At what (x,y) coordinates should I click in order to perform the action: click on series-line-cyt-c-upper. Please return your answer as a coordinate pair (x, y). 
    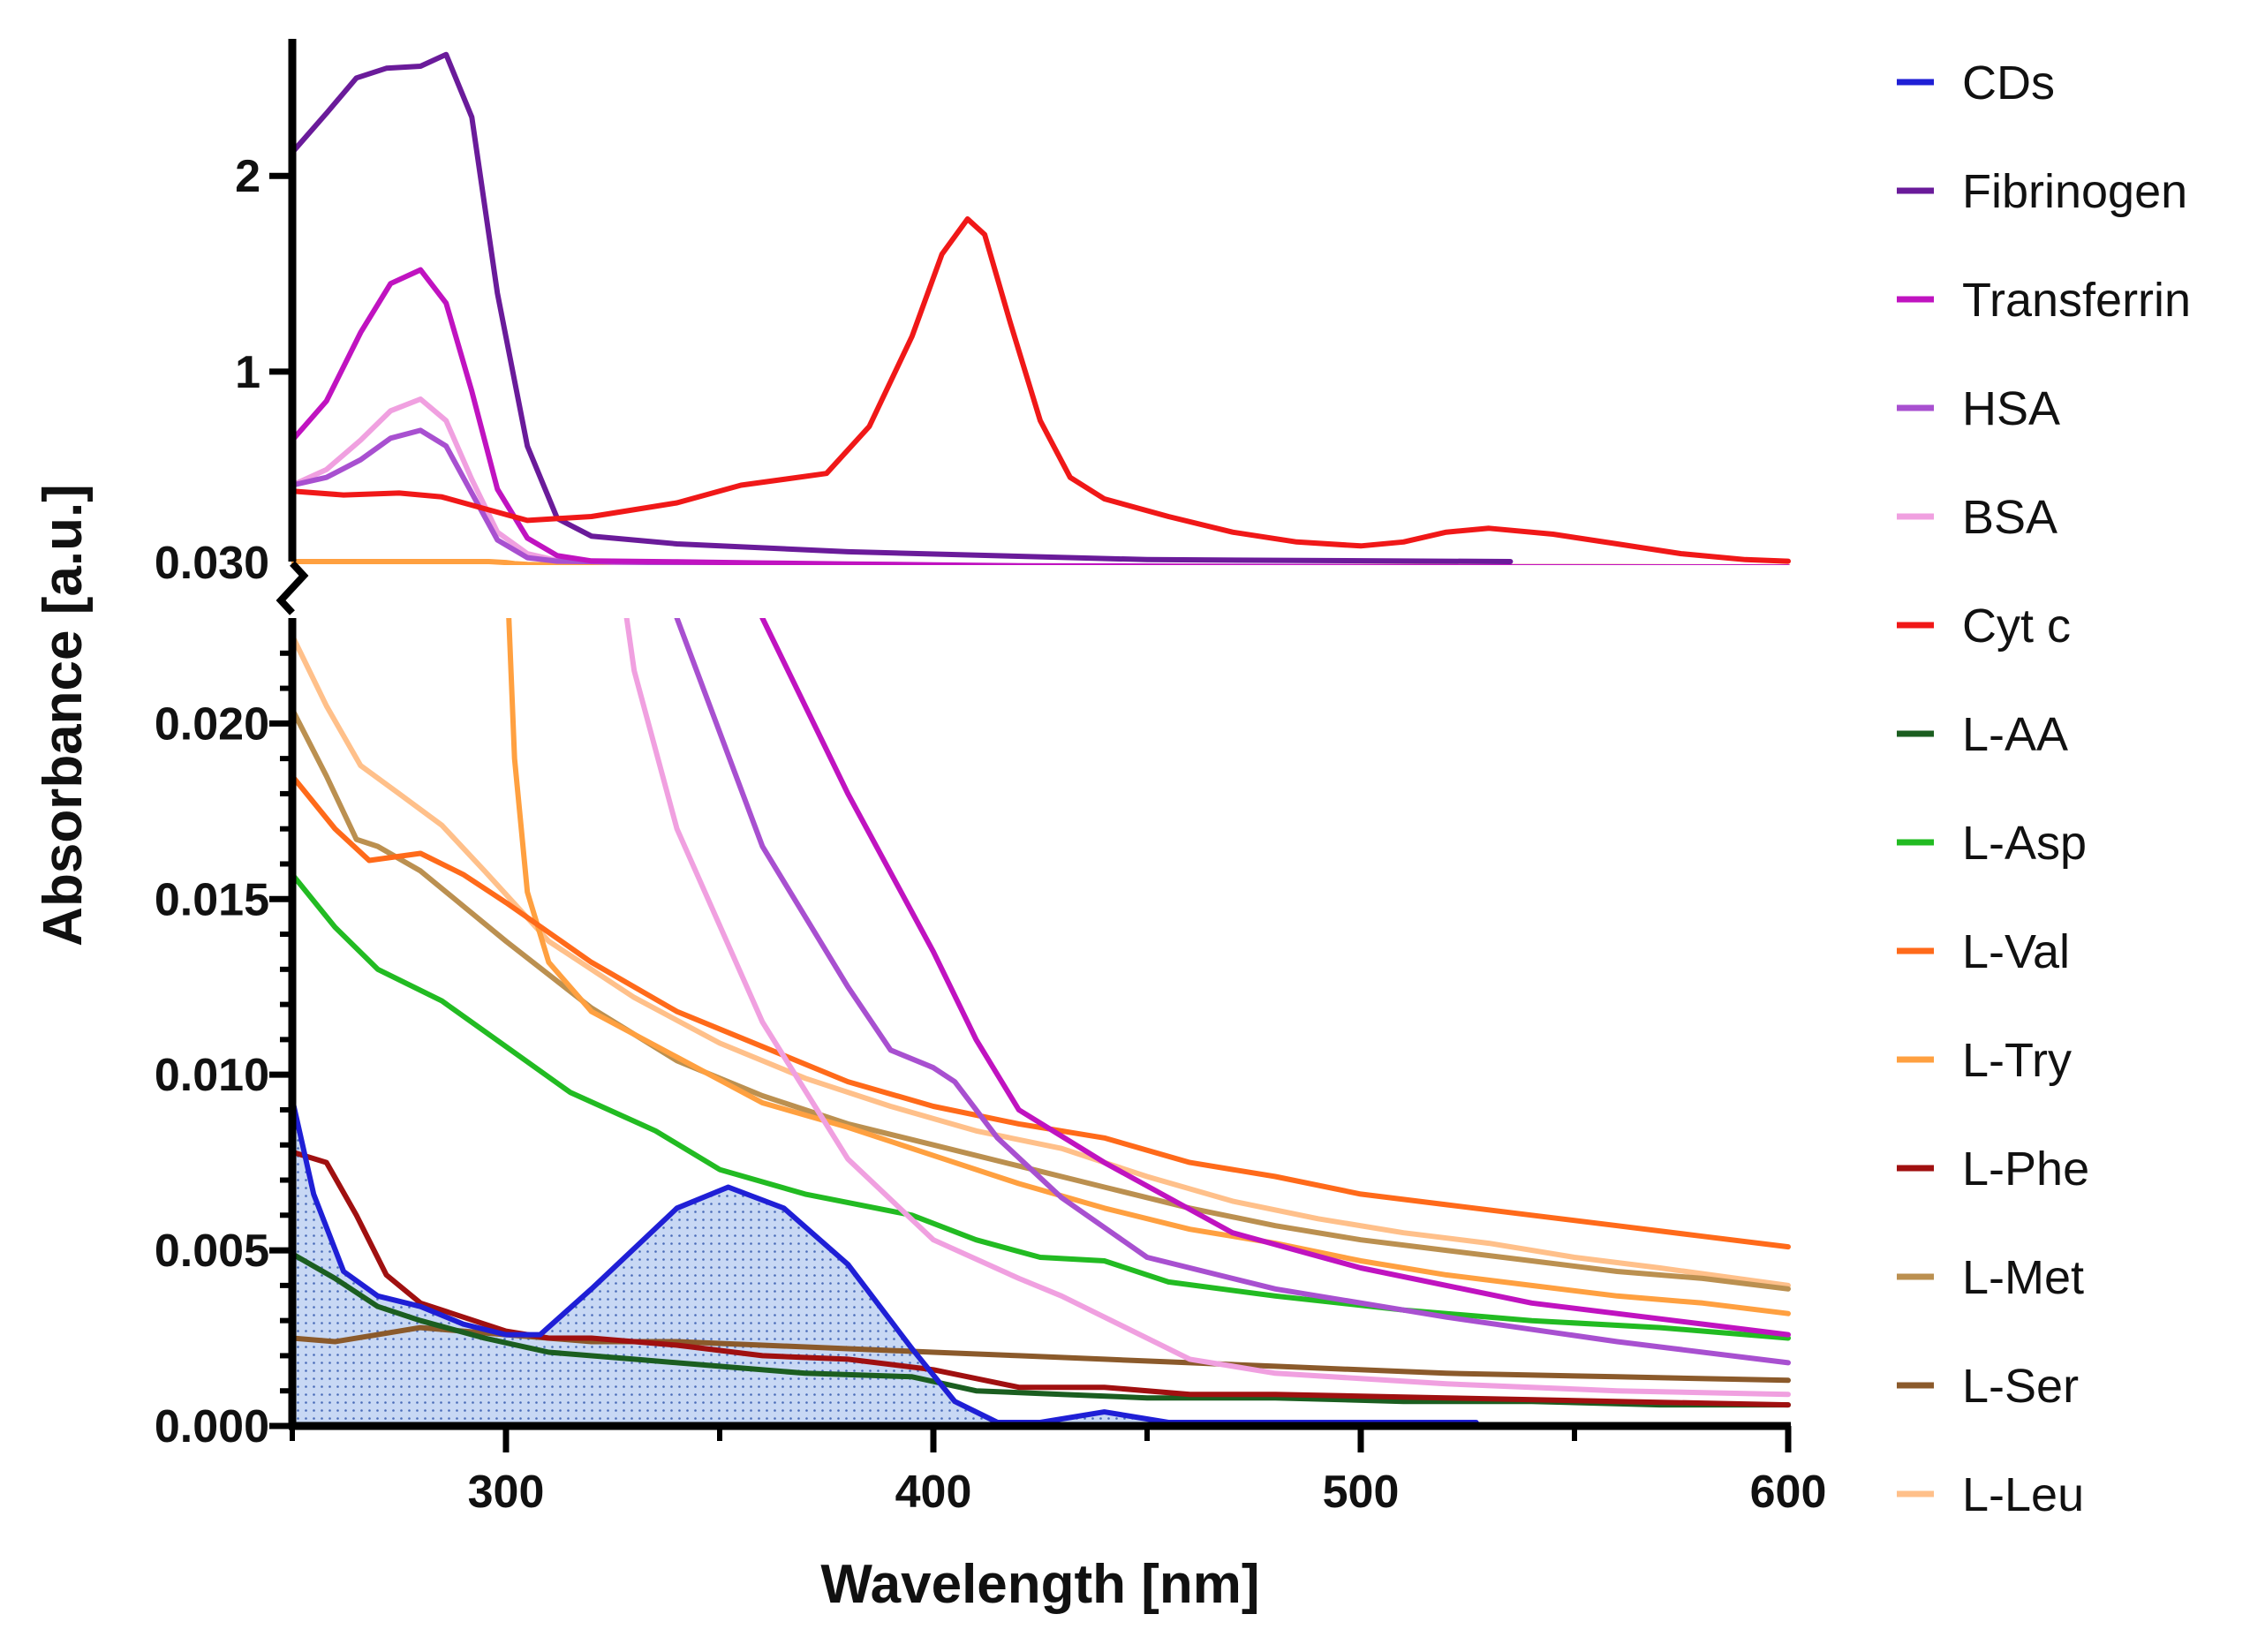
    Looking at the image, I should click on (1041, 390).